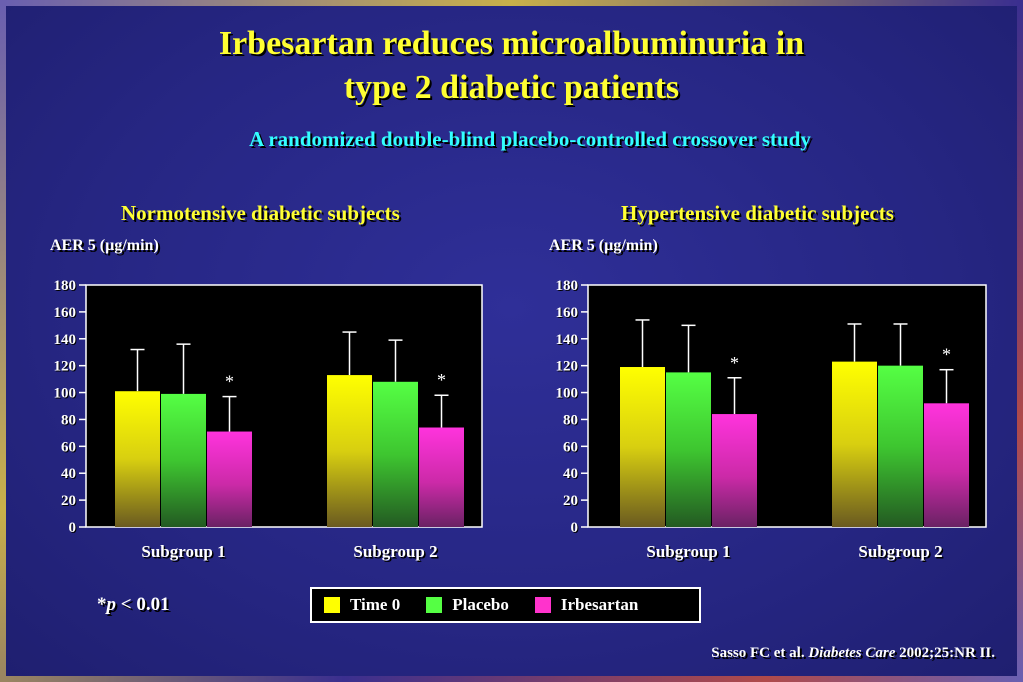 The height and width of the screenshot is (682, 1023). I want to click on p-note-p: p, so click(111, 604).